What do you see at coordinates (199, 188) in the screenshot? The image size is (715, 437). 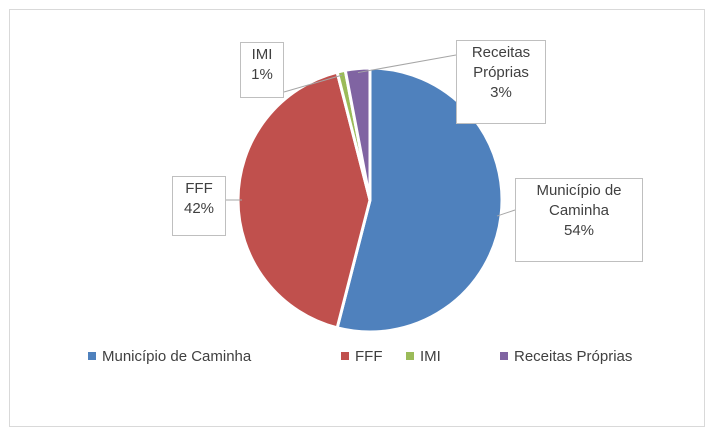 I see `data-label-category: FFF` at bounding box center [199, 188].